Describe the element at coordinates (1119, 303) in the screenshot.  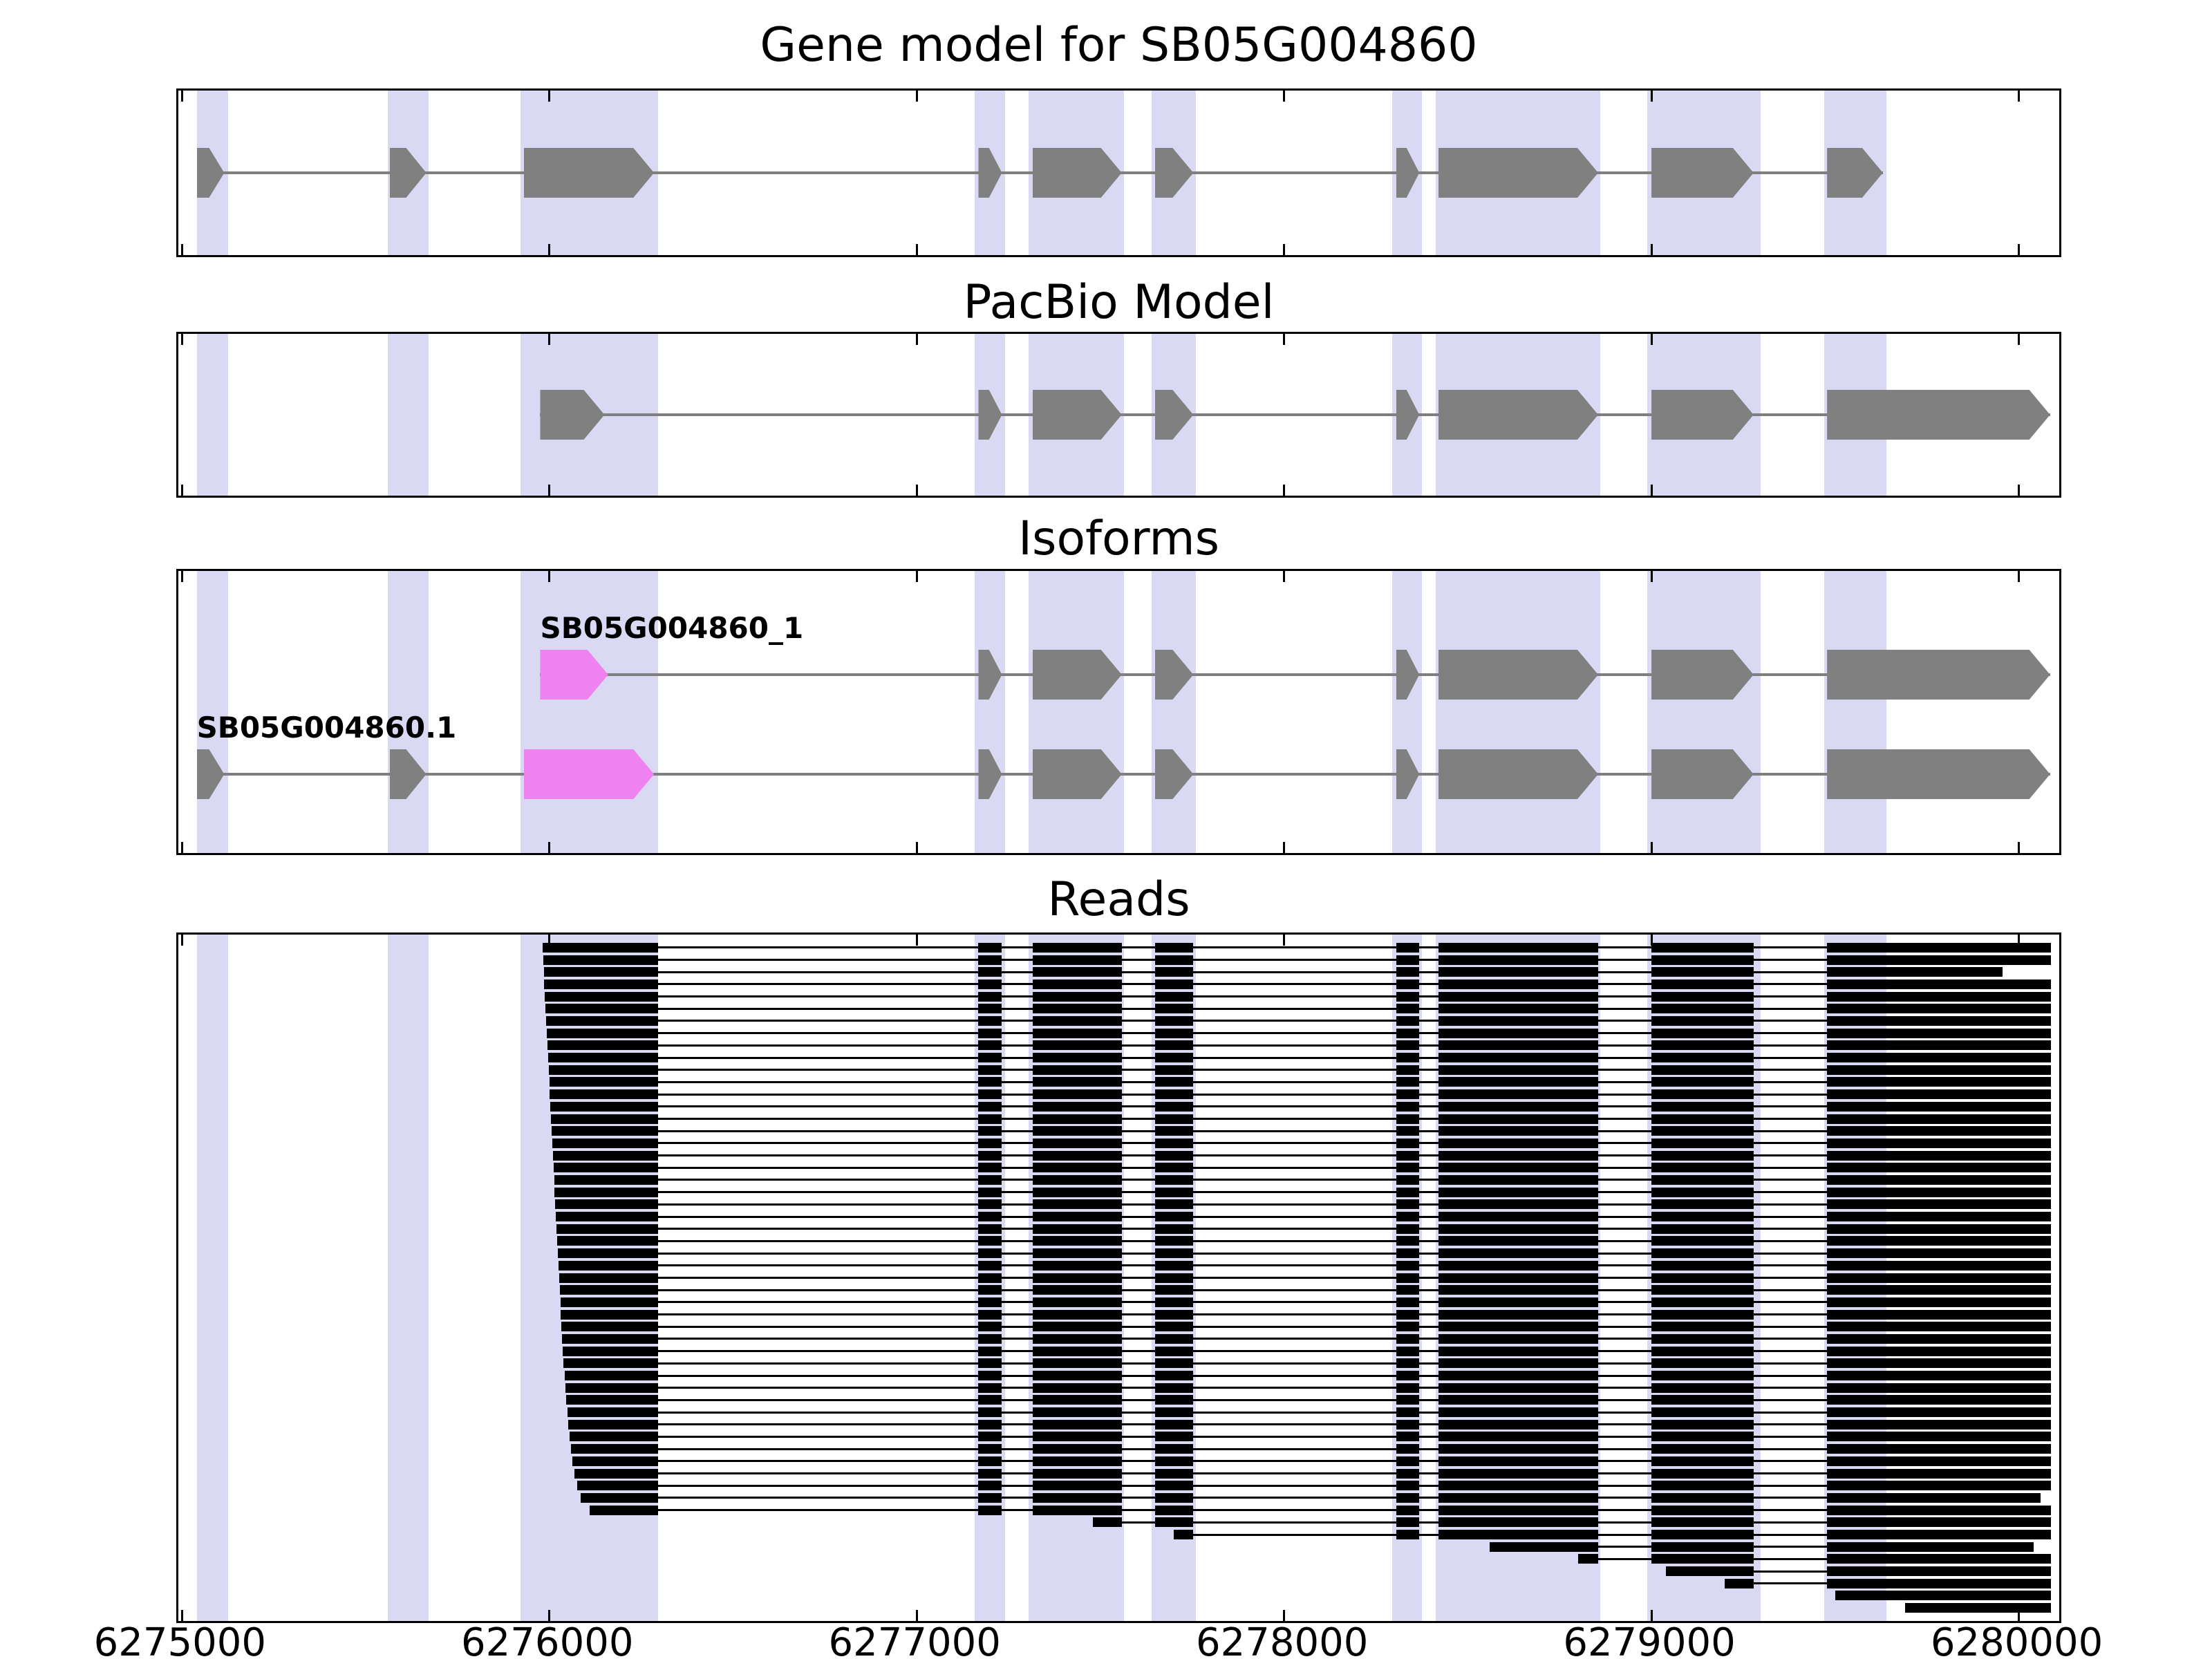
I see `pacbio-model-title: PacBio Model` at that location.